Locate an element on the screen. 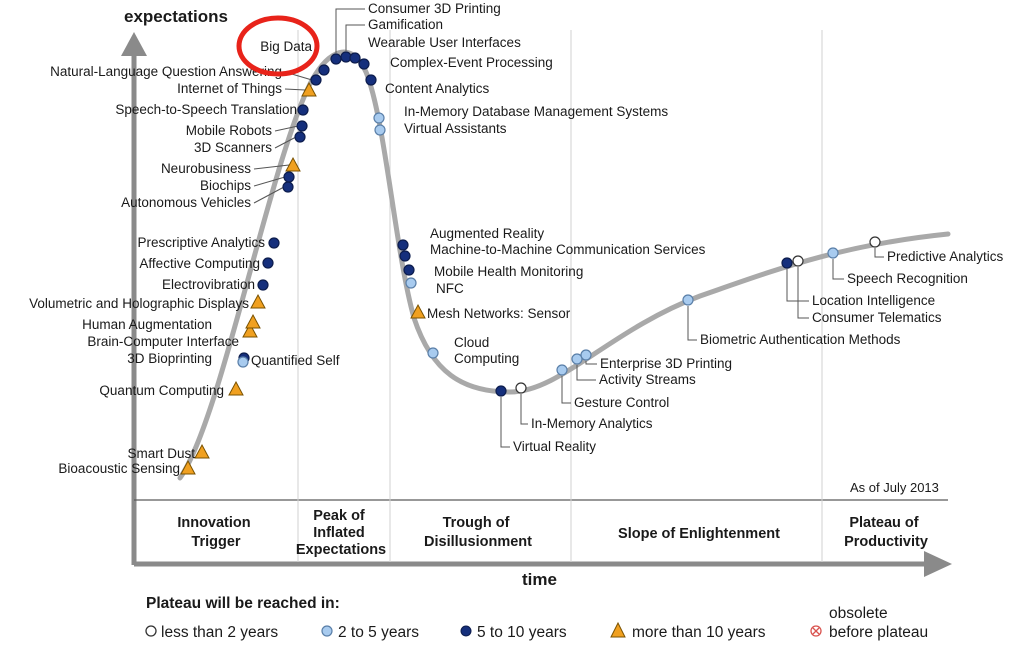  label-consumer-telematics: Consumer Telematics is located at coordinates (877, 317).